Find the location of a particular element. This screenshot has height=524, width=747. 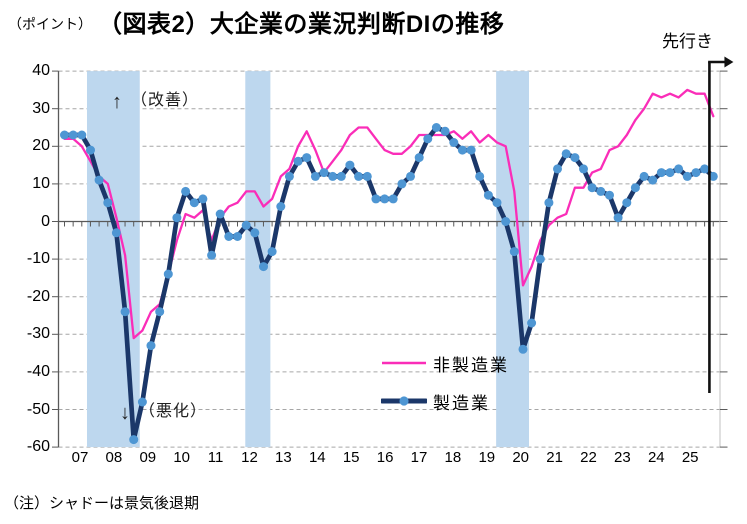

y-axis-tick-label: 20 is located at coordinates (41, 146).